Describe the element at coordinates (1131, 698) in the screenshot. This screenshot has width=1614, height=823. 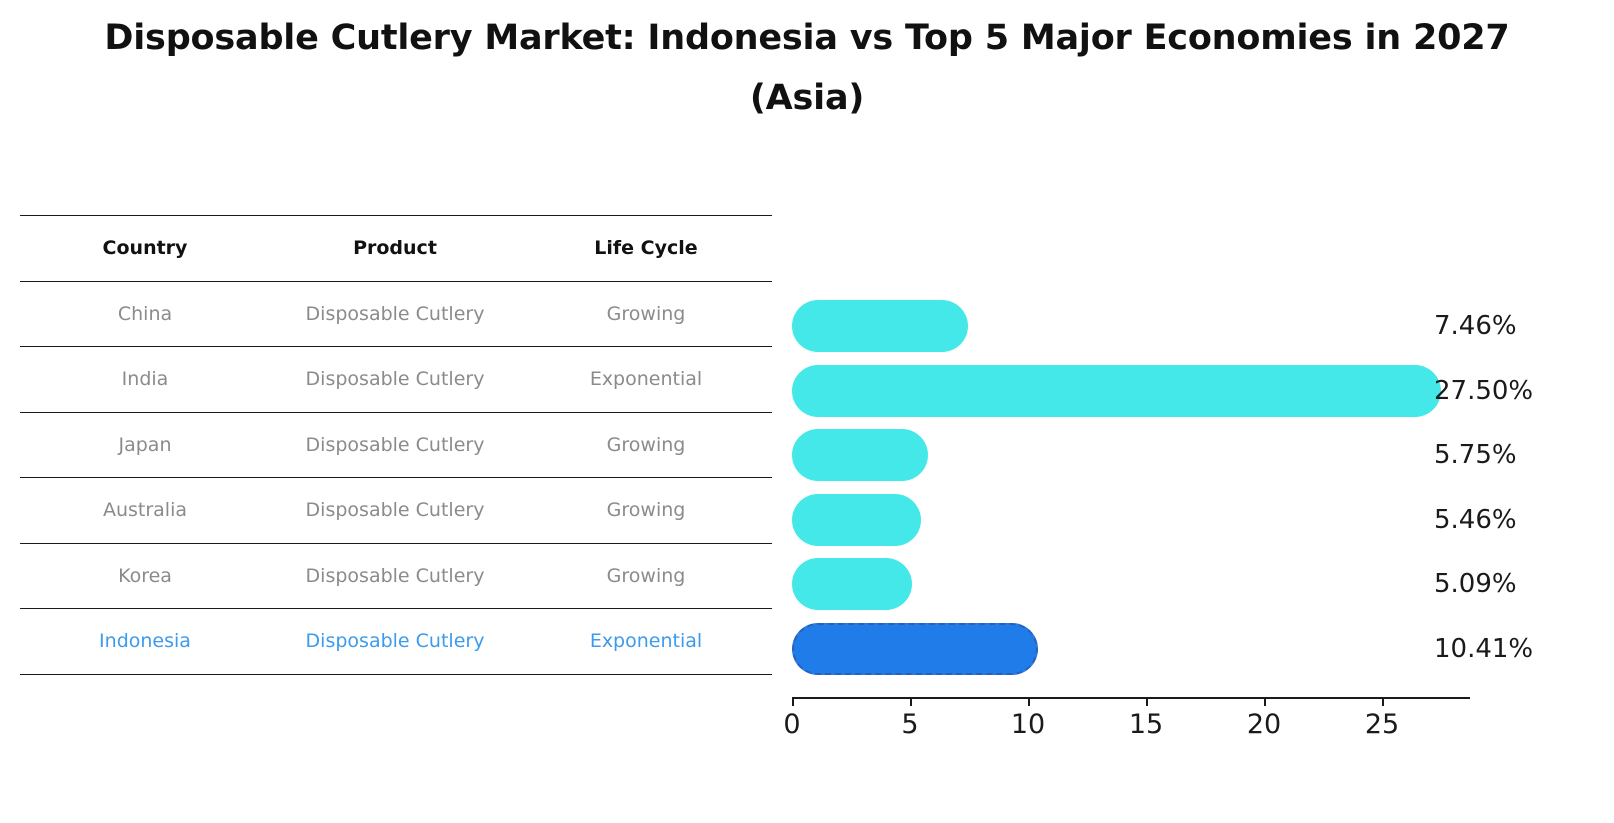
I see `x-axis-line` at that location.